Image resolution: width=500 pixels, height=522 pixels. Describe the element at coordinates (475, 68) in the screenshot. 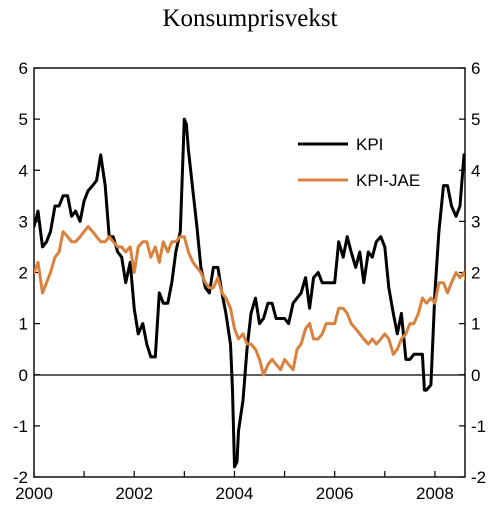

I see `y-tick-label-right: 6` at that location.